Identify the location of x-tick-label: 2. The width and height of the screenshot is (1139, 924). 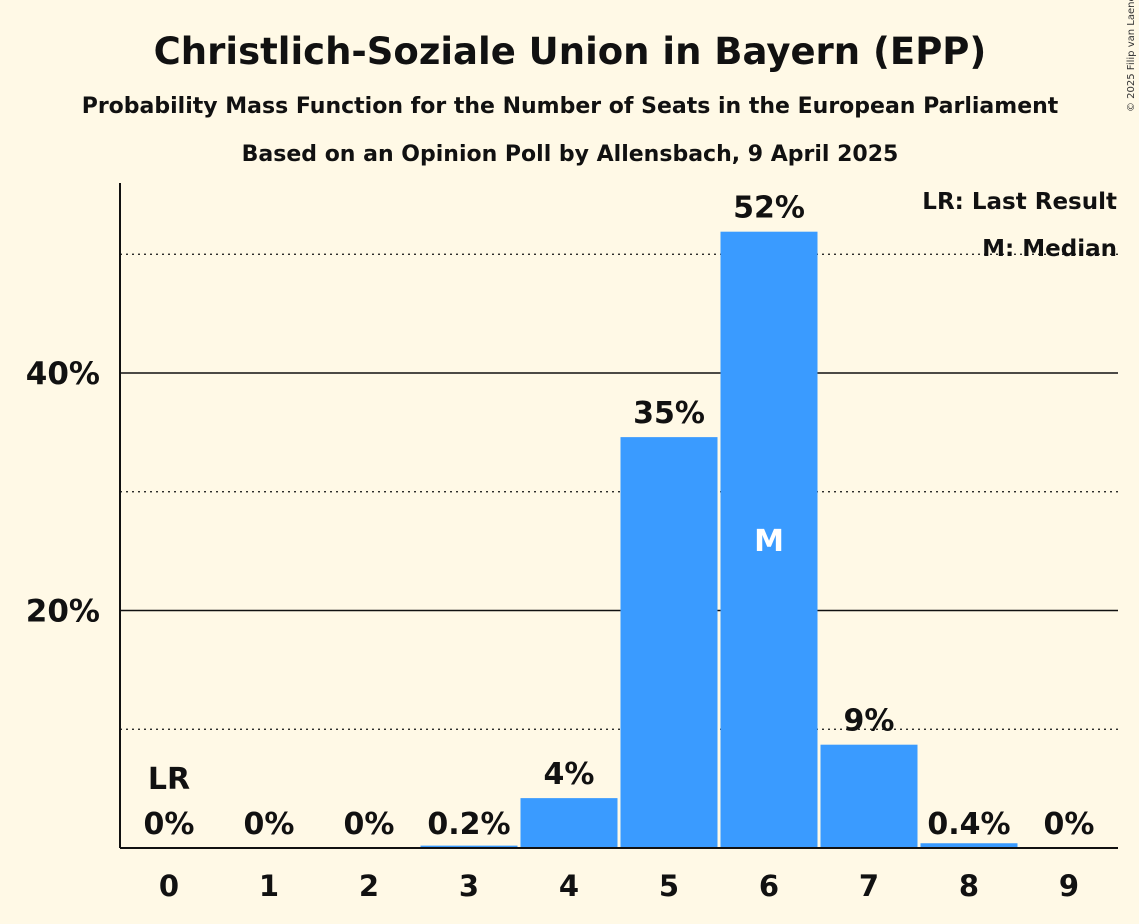
(369, 886).